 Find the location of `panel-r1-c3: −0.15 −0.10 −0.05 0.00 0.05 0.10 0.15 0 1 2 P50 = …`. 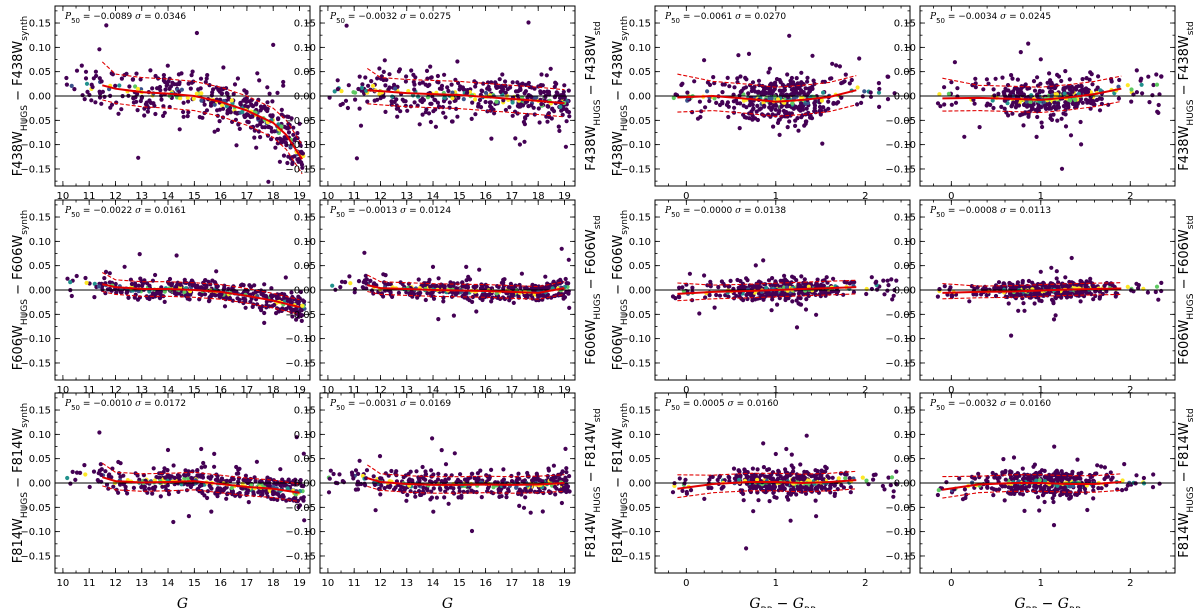

panel-r1-c3: −0.15 −0.10 −0.05 0.00 0.05 0.10 0.15 0 1 2 P50 = … is located at coordinates (765, 103).